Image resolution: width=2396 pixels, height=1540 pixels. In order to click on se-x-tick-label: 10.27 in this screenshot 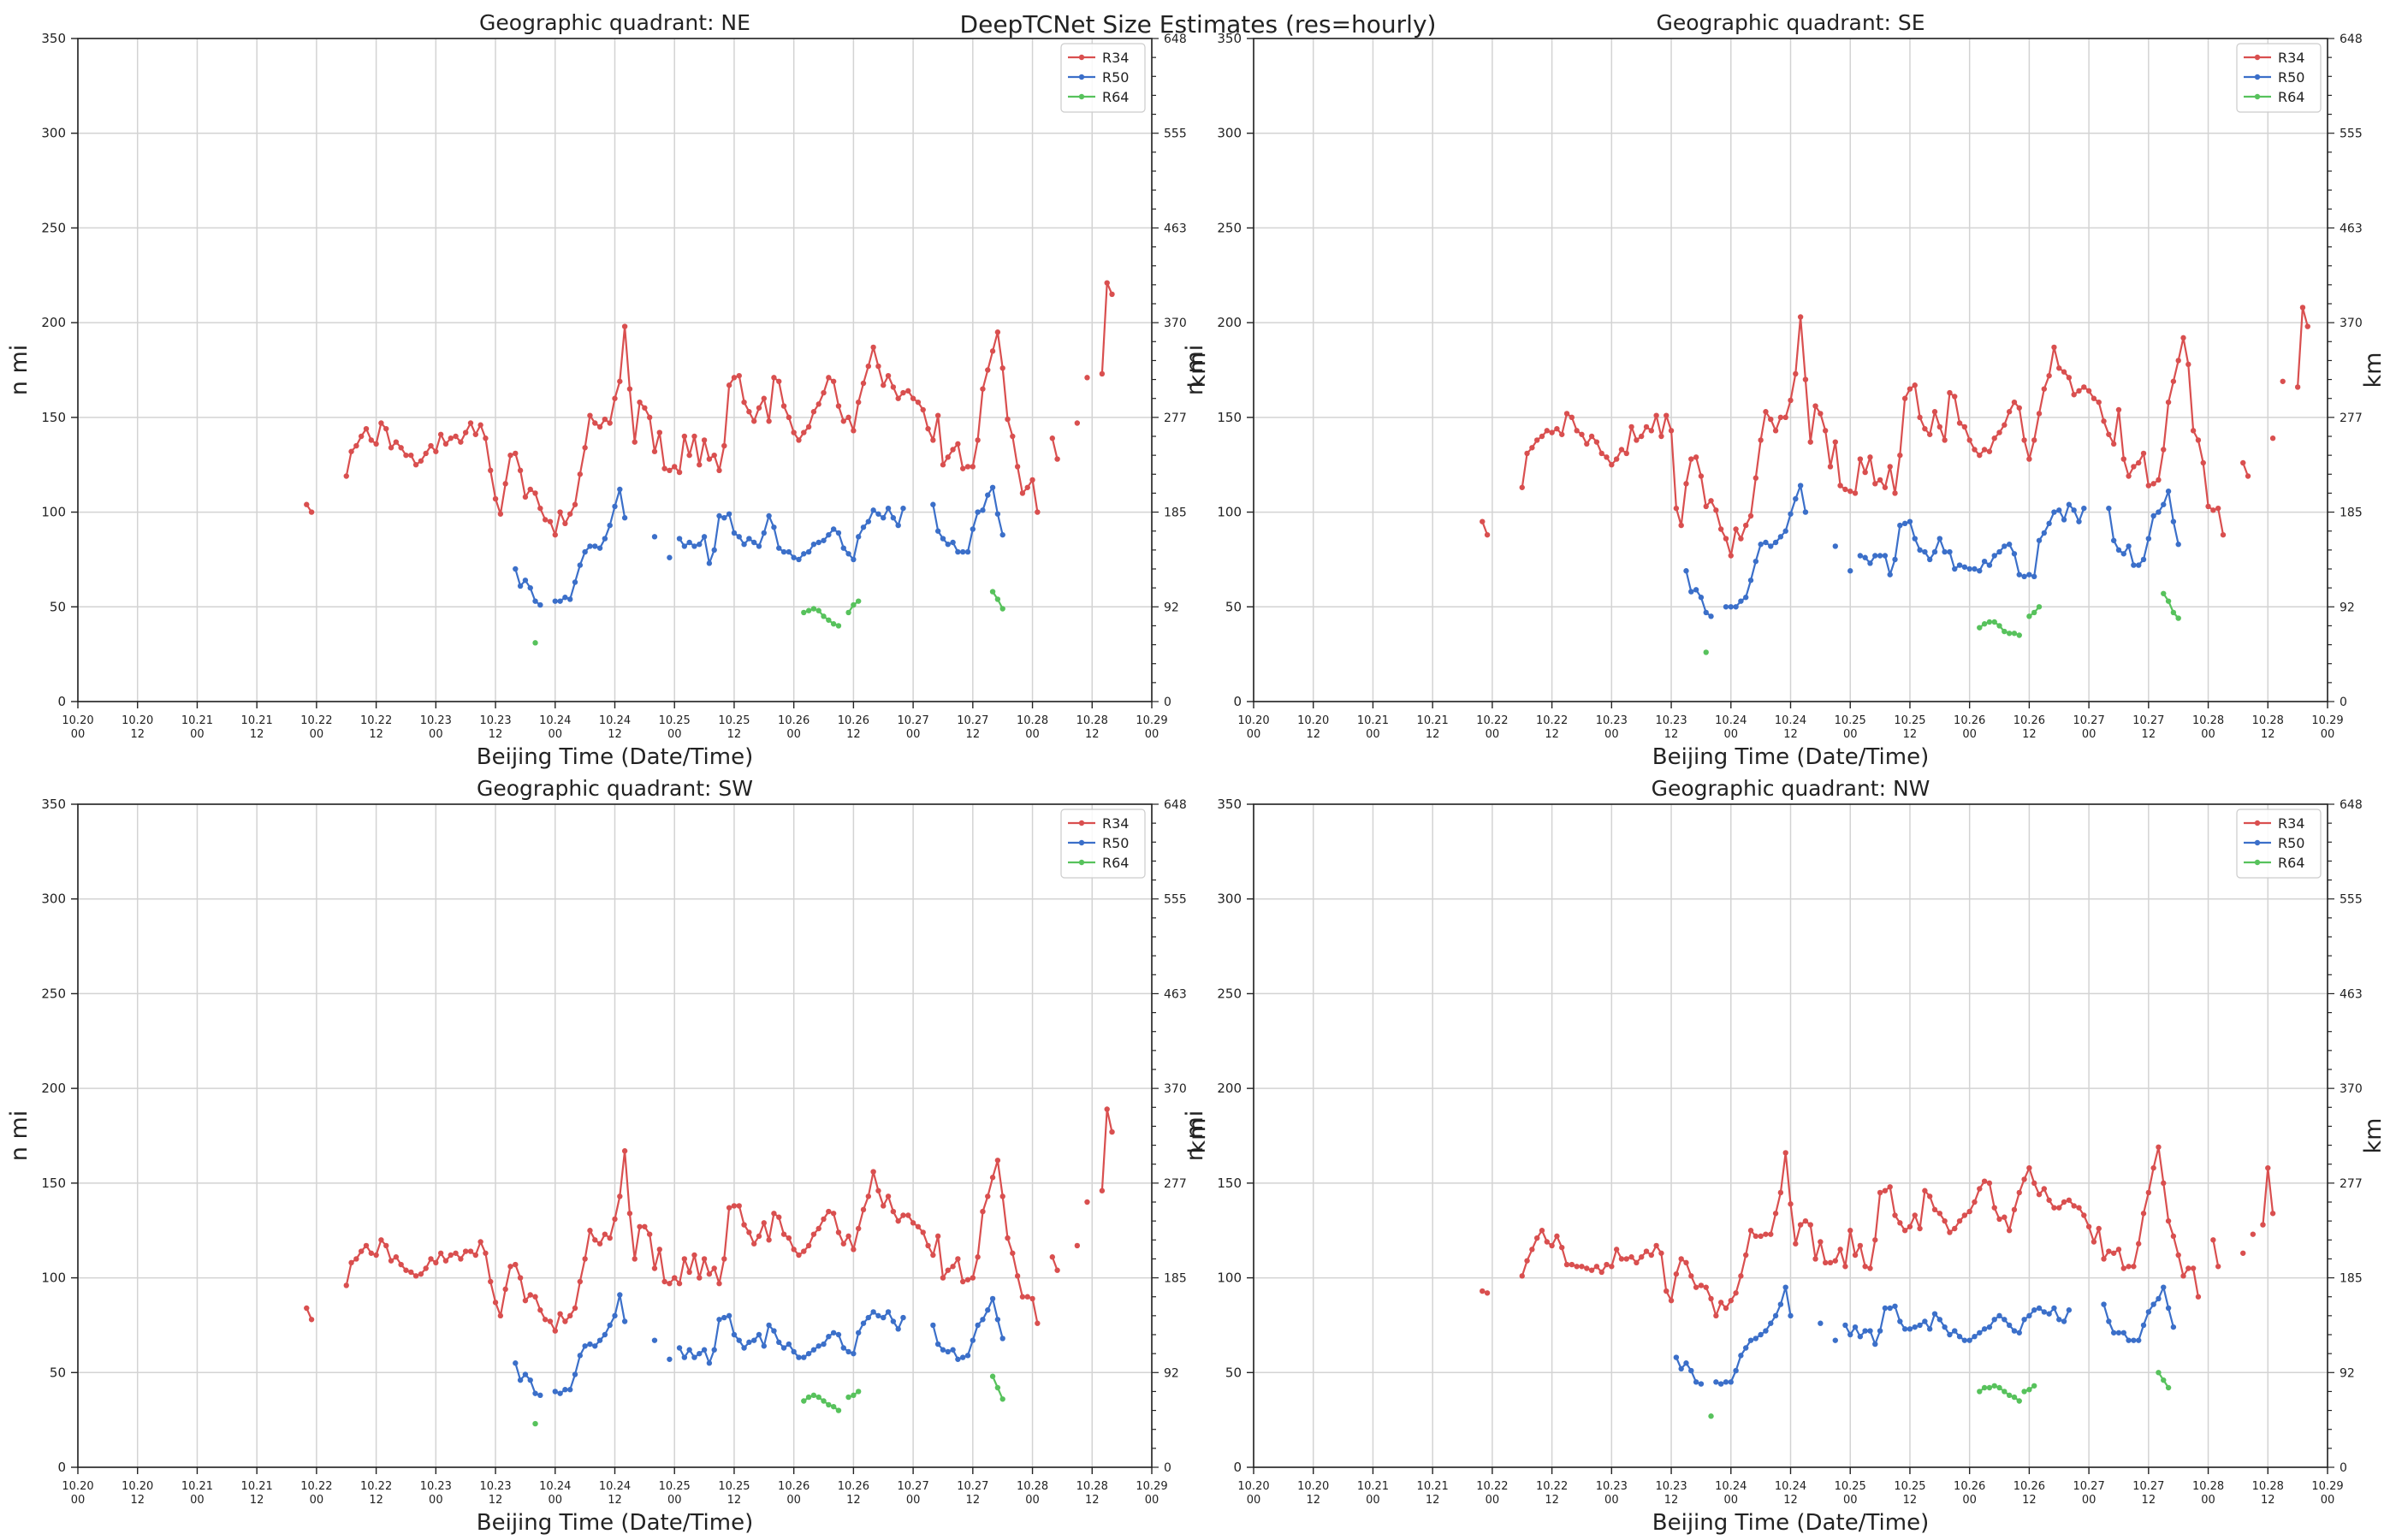, I will do `click(2148, 720)`.